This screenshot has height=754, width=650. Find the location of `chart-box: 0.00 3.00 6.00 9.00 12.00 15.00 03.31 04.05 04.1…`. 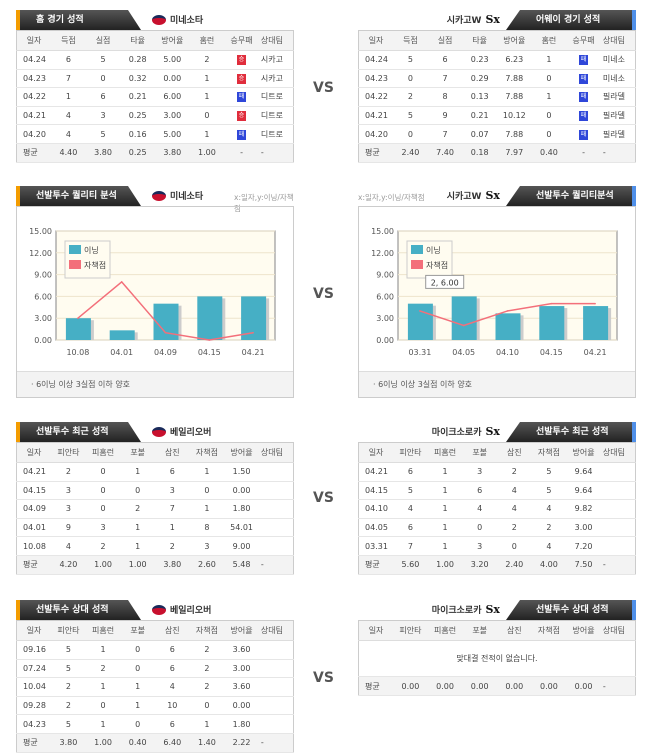

chart-box: 0.00 3.00 6.00 9.00 12.00 15.00 03.31 04.05 04.1… is located at coordinates (497, 302).